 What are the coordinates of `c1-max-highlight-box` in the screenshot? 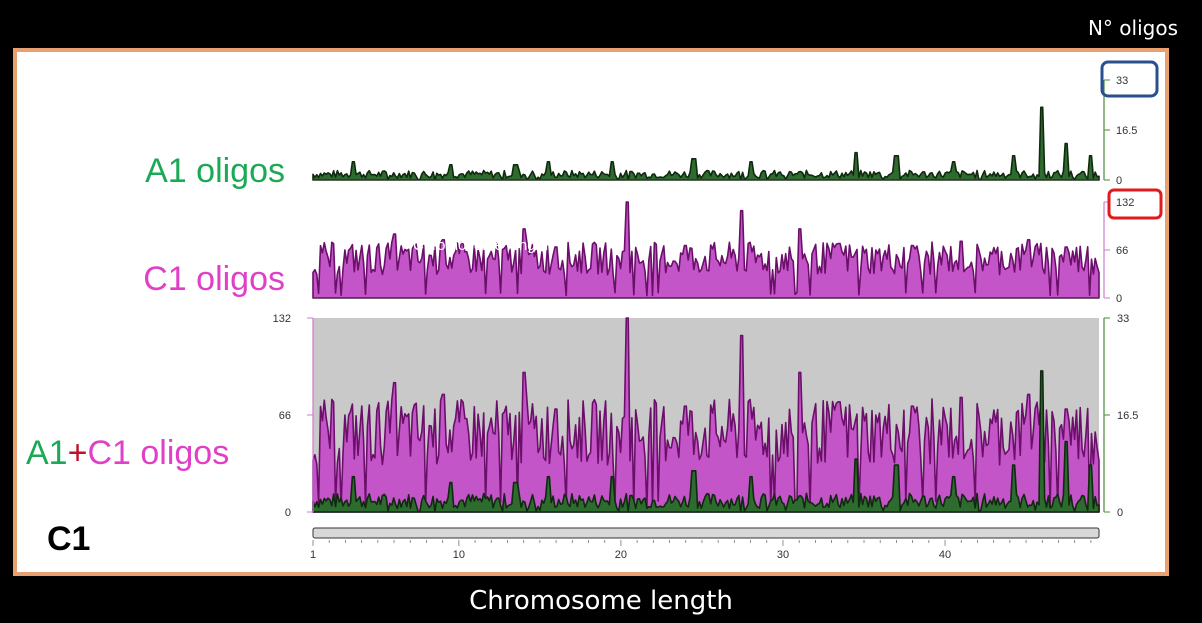 It's located at (1135, 204).